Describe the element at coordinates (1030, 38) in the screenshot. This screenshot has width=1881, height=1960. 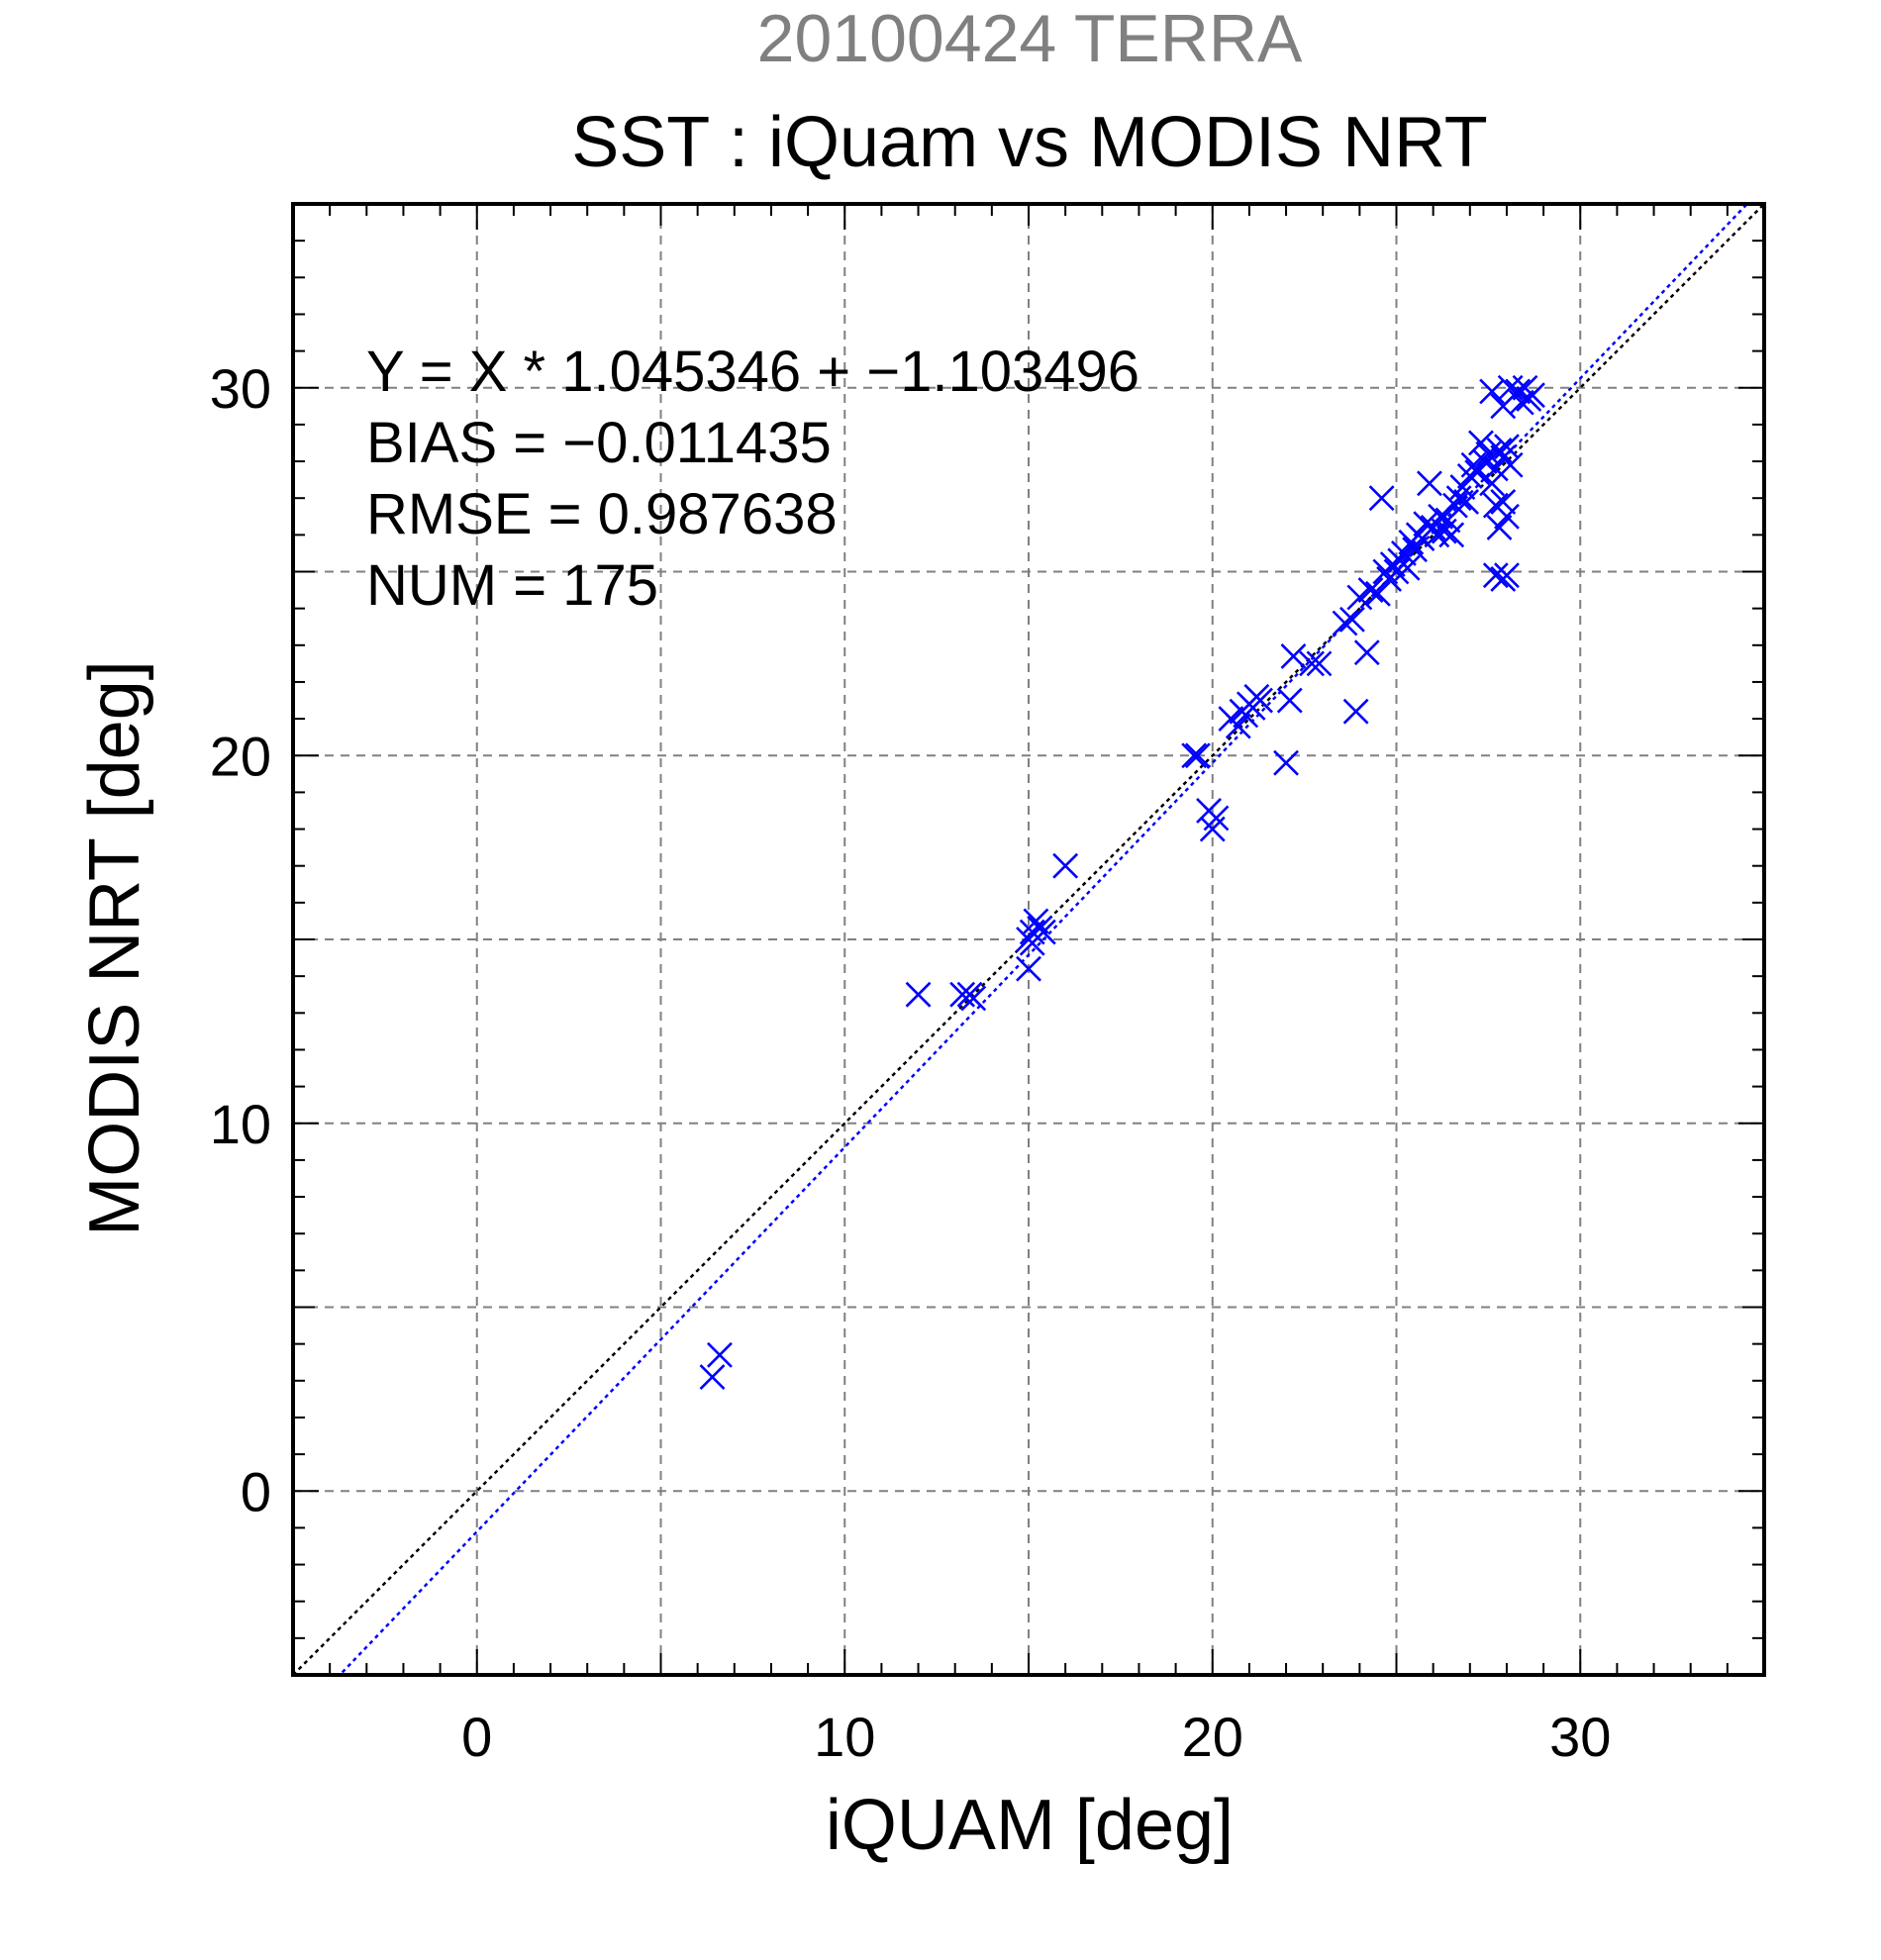
I see `chart-date-line: 20100424 TERRA` at that location.